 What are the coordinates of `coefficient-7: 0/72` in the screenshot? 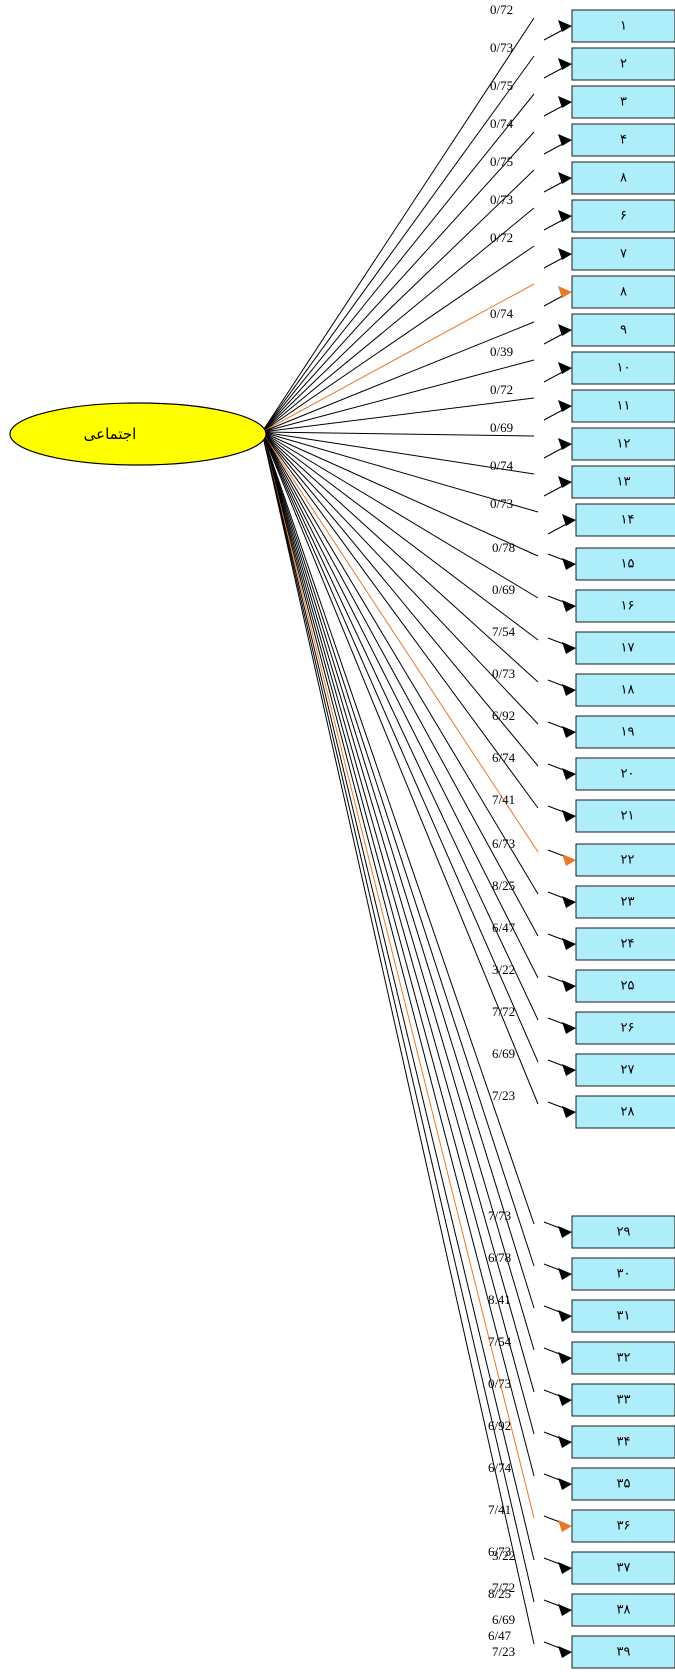 It's located at (501, 237).